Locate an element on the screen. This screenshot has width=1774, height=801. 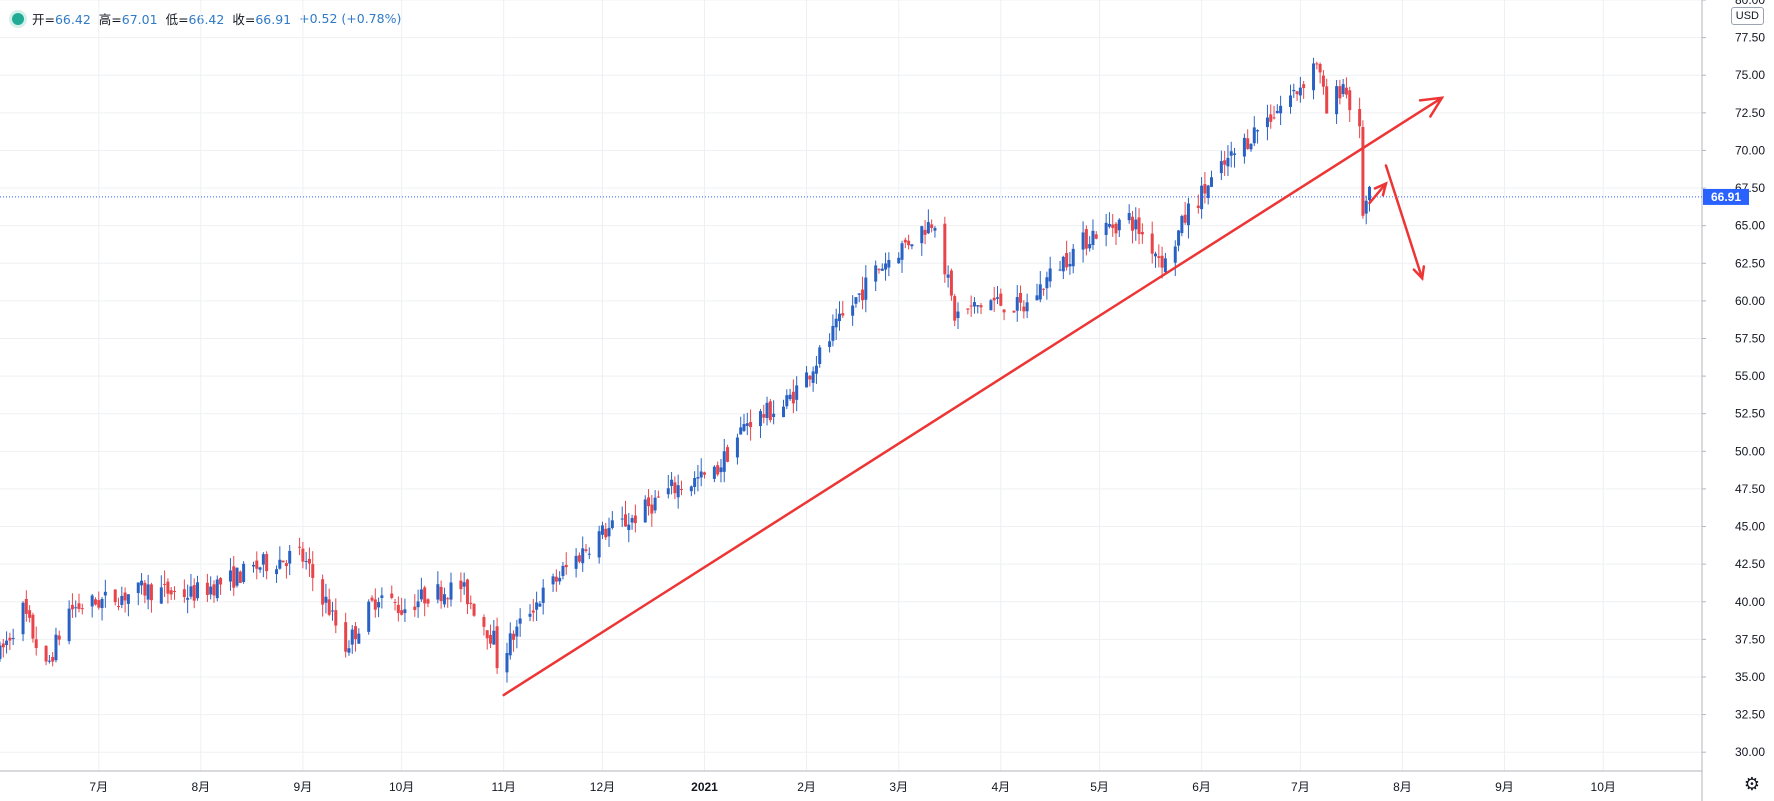
x-tick-label: 3月 is located at coordinates (898, 787).